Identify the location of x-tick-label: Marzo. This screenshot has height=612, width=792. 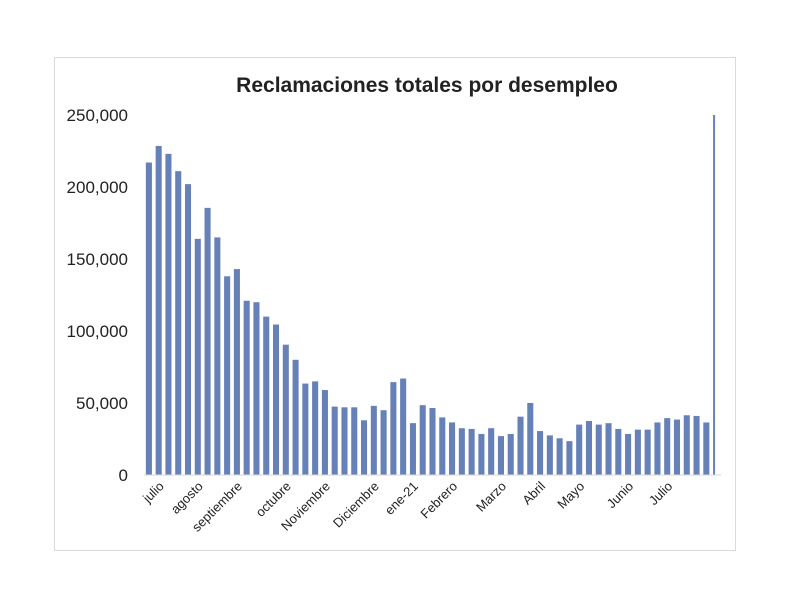
(491, 497).